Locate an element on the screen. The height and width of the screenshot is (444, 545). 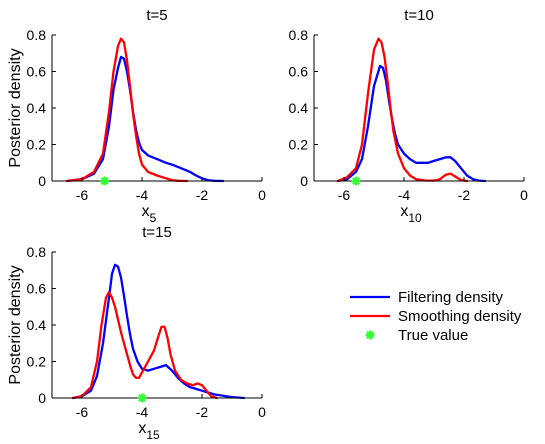
legend-item: True value is located at coordinates (416, 335).